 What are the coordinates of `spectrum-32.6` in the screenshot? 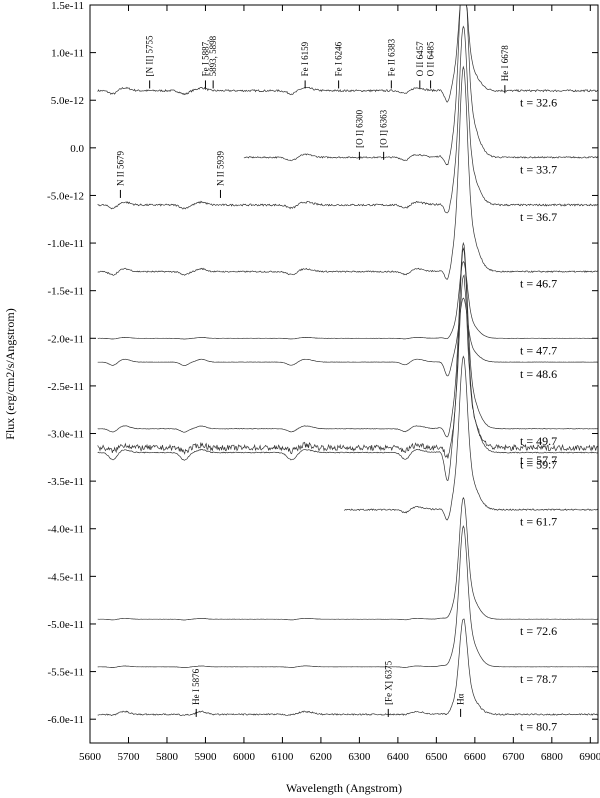 It's located at (348, 53).